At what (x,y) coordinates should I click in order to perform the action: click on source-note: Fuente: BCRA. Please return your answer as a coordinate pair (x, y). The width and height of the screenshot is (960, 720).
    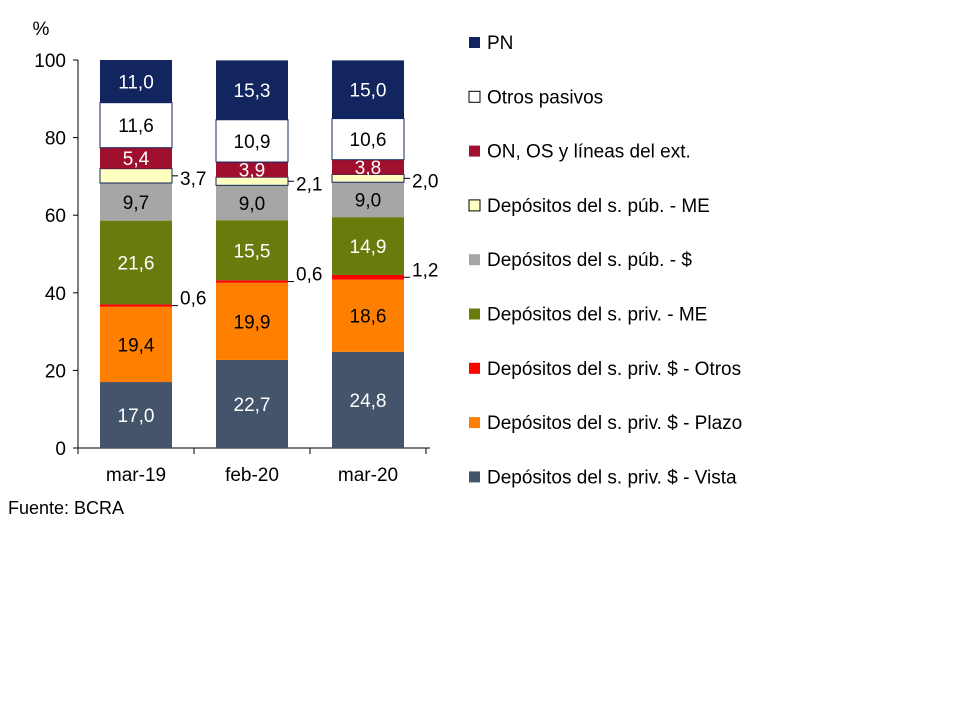
    Looking at the image, I should click on (66, 508).